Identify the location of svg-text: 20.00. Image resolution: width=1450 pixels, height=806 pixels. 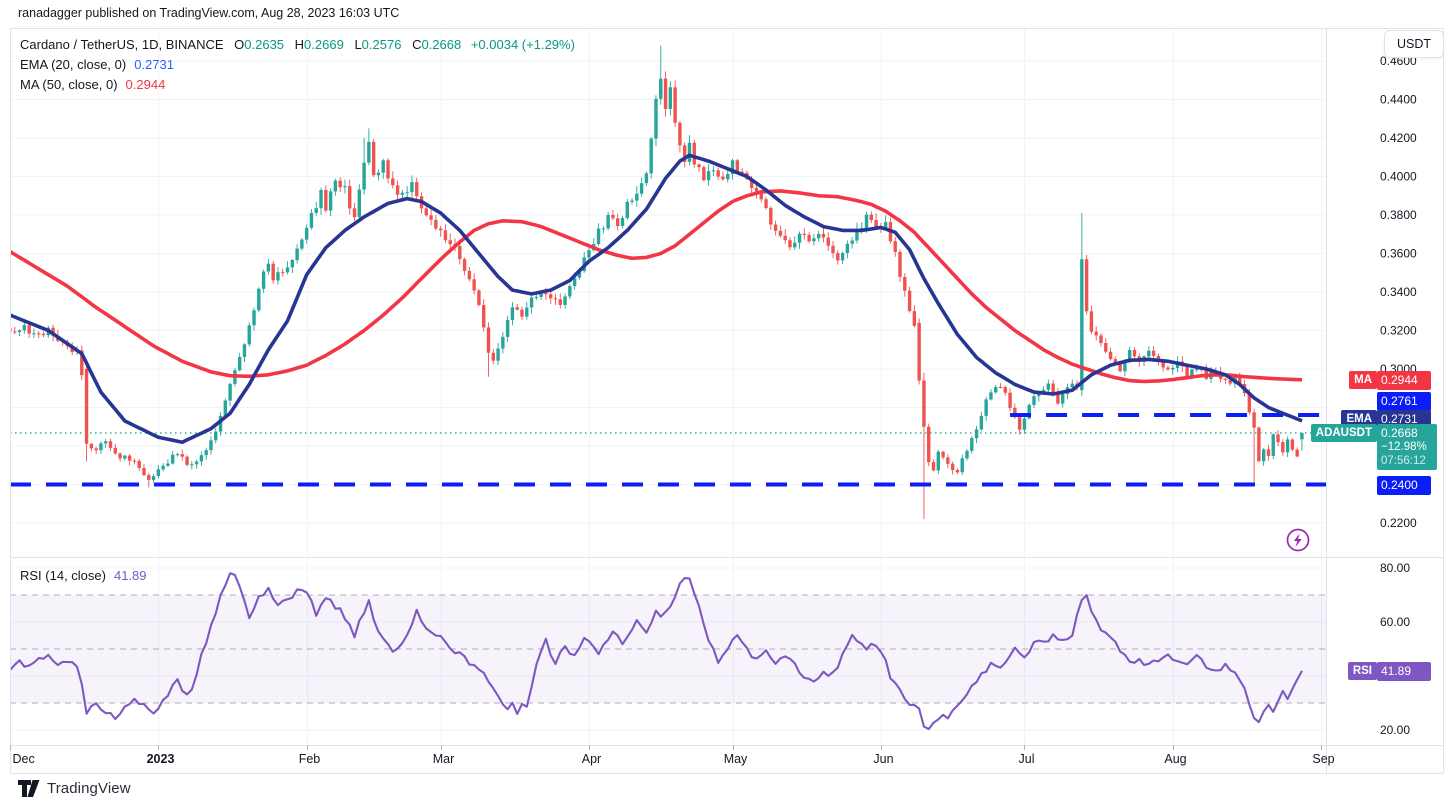
(1395, 730).